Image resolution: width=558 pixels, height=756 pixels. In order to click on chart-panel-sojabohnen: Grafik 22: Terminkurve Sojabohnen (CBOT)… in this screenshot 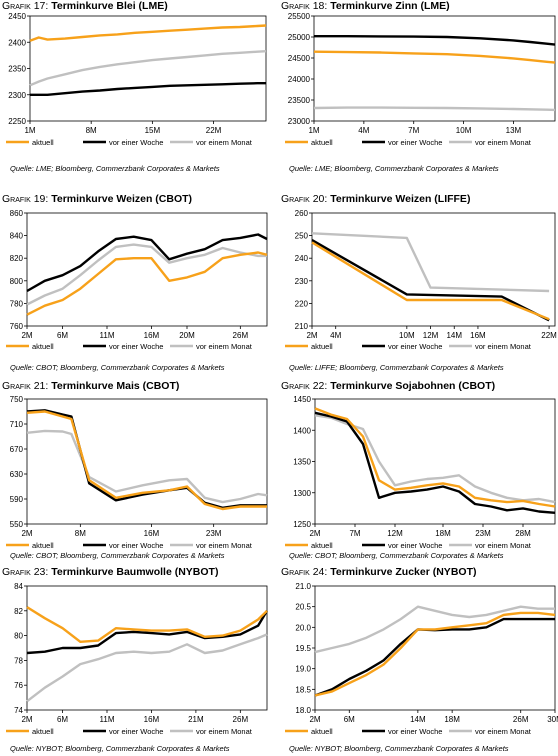, I will do `click(418, 474)`.